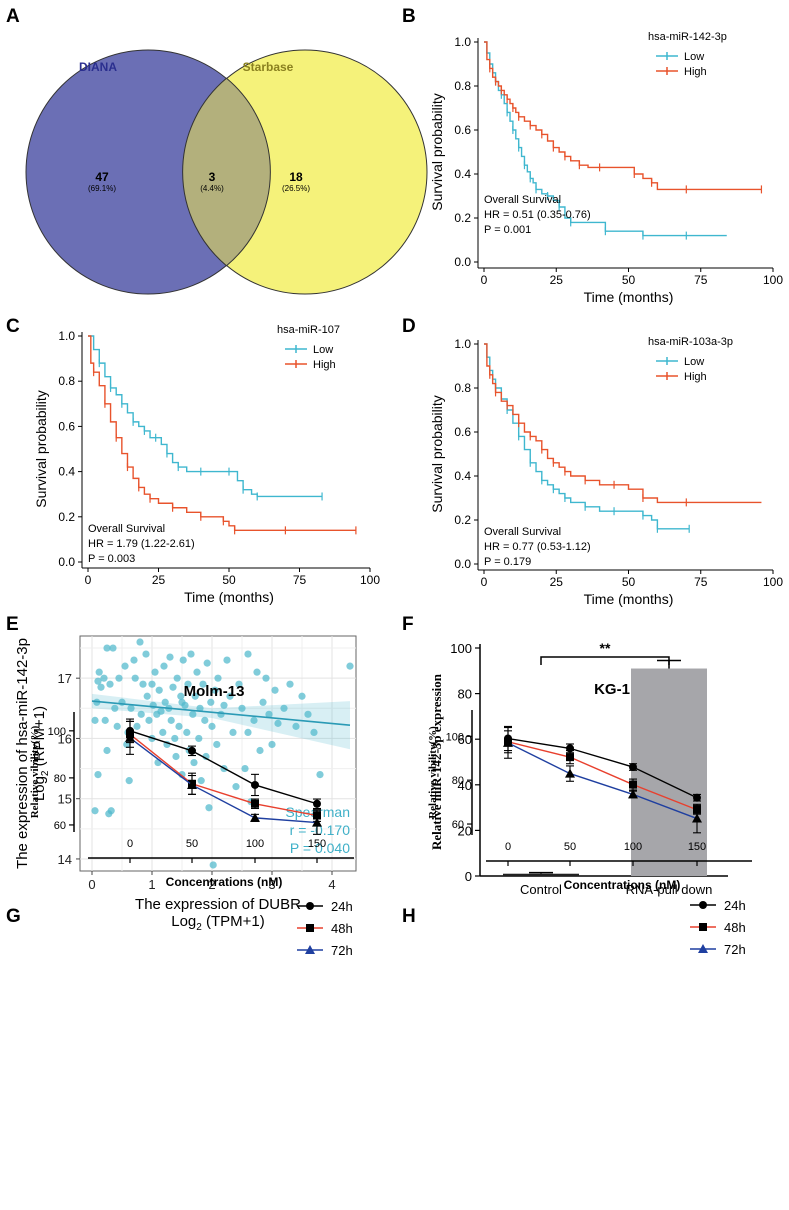 The height and width of the screenshot is (1210, 789). What do you see at coordinates (687, 37) in the screenshot?
I see `legend-title: hsa-miR-142-3p` at bounding box center [687, 37].